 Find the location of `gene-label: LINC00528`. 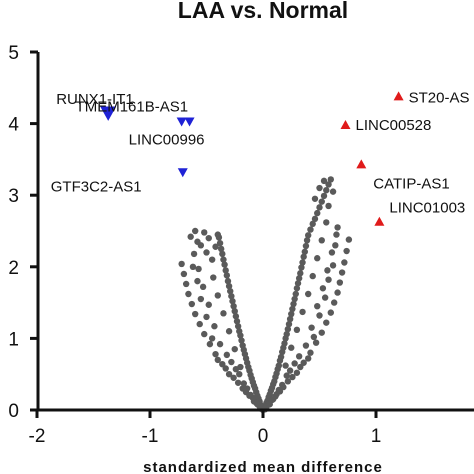

gene-label: LINC00528 is located at coordinates (393, 125).